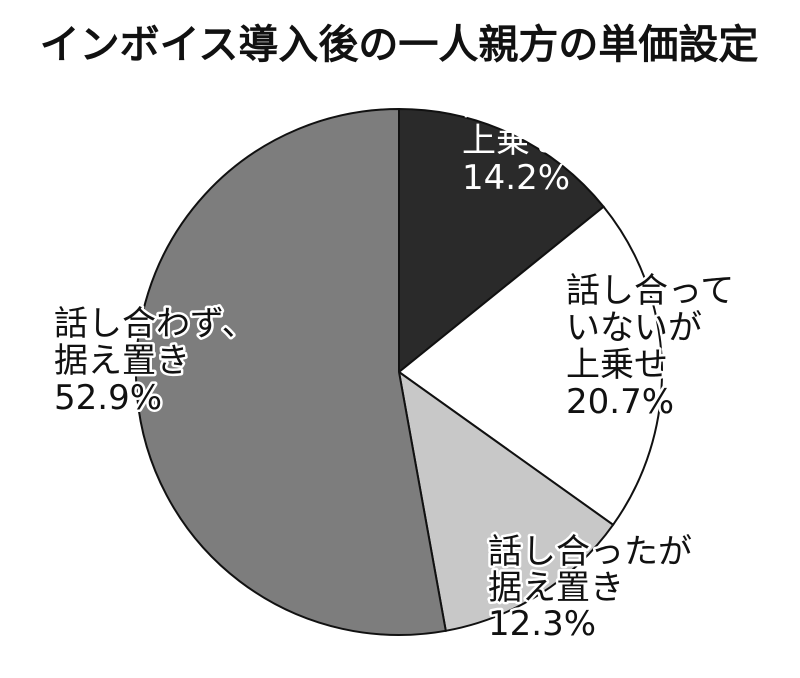  Describe the element at coordinates (108, 398) in the screenshot. I see `slice-value-label: 52.9%` at that location.